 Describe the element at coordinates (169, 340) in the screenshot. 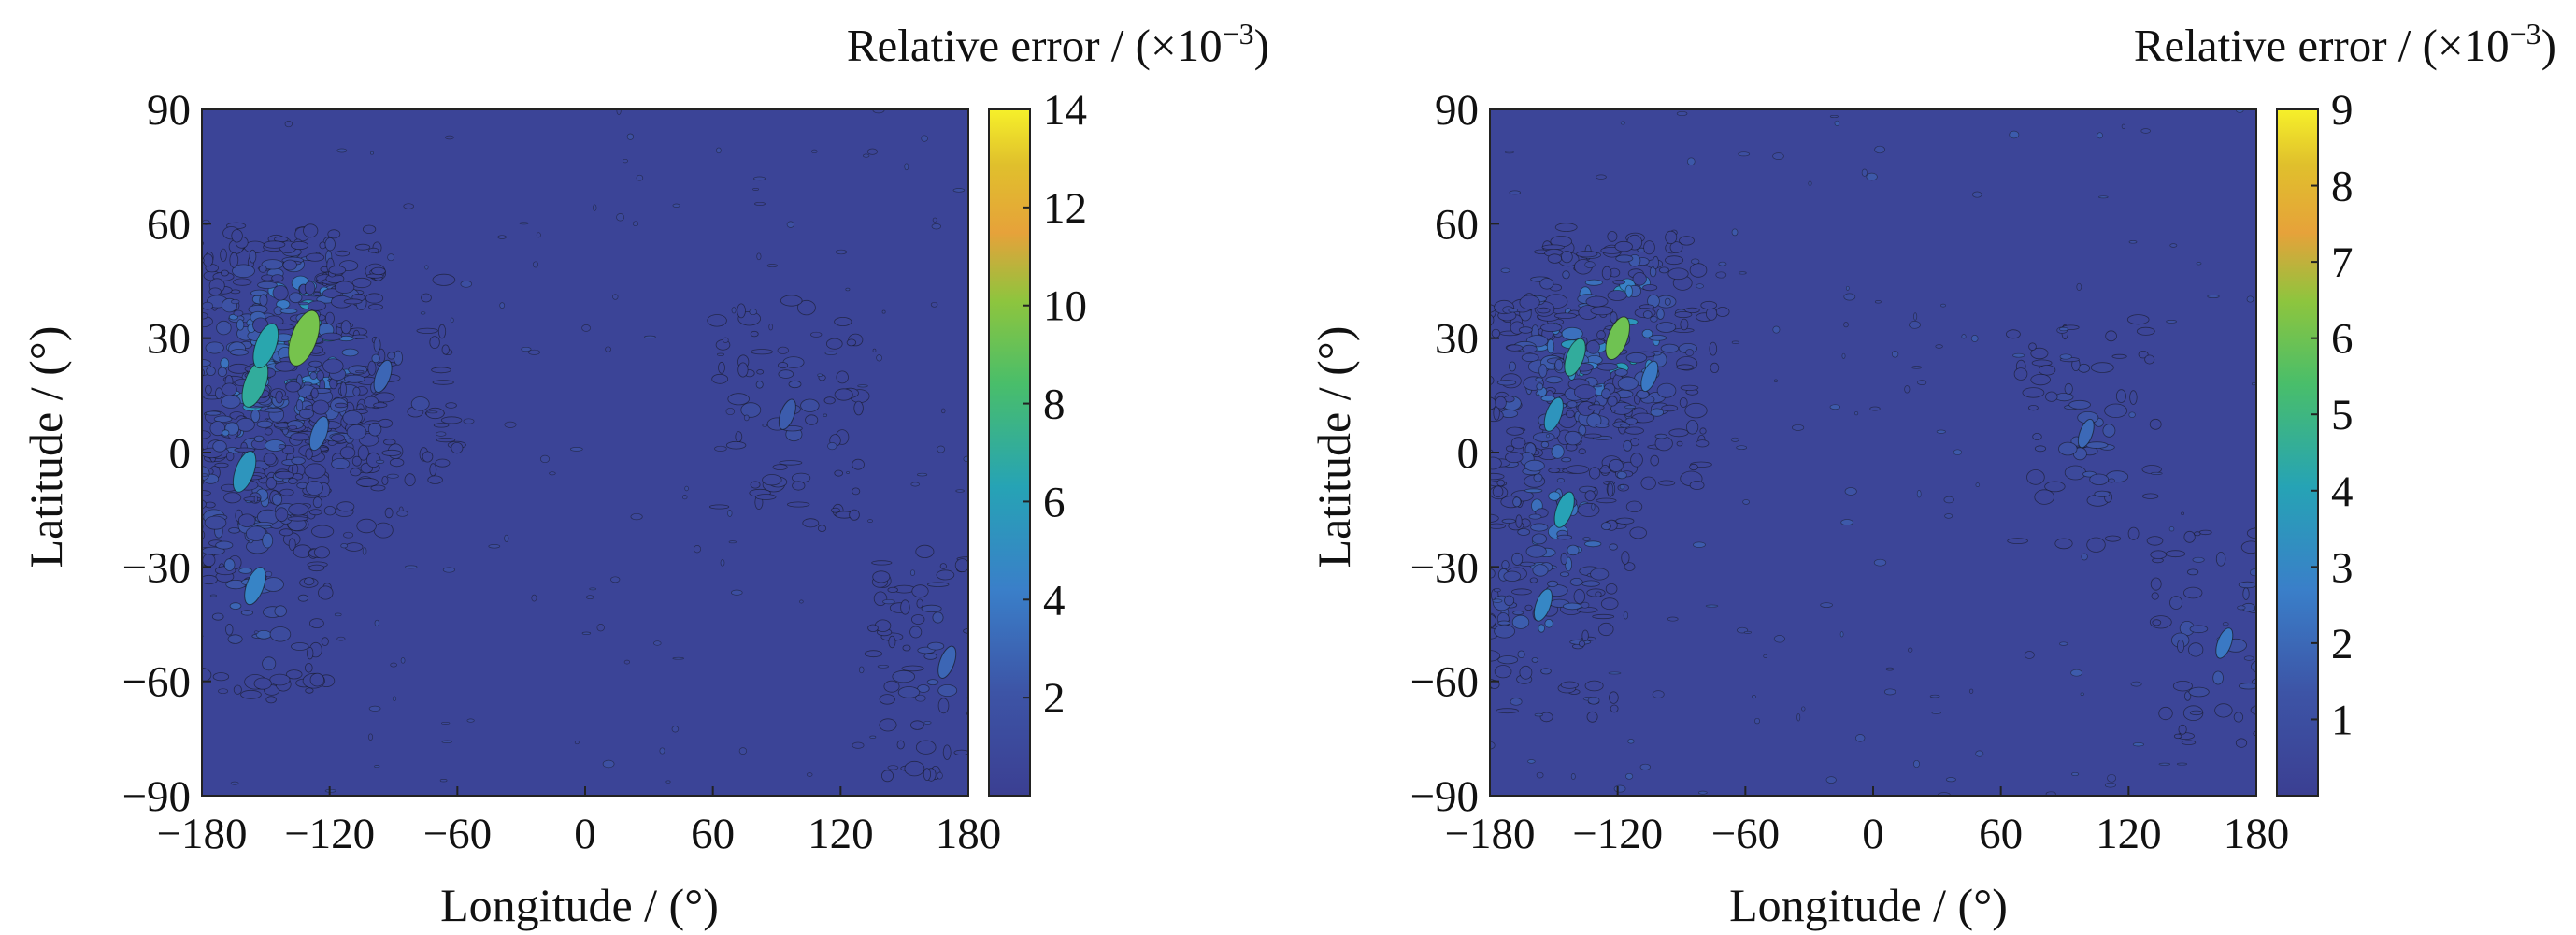

I see `y-tick-label: 30` at that location.